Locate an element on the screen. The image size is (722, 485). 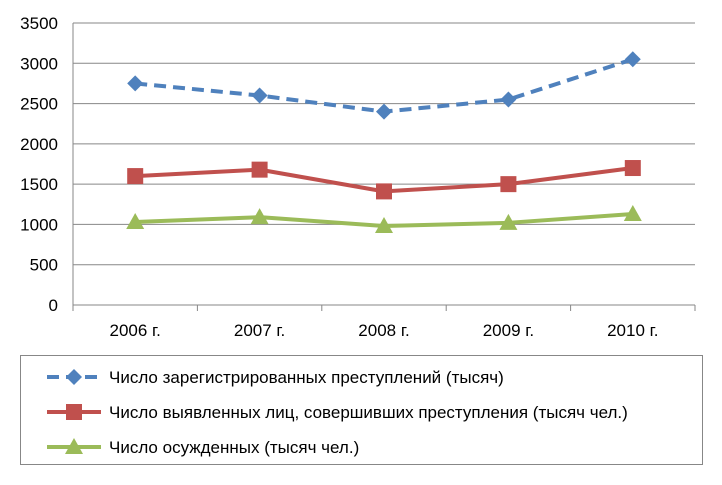
legend-label: Число осужденных (тысяч чел.) is located at coordinates (234, 447).